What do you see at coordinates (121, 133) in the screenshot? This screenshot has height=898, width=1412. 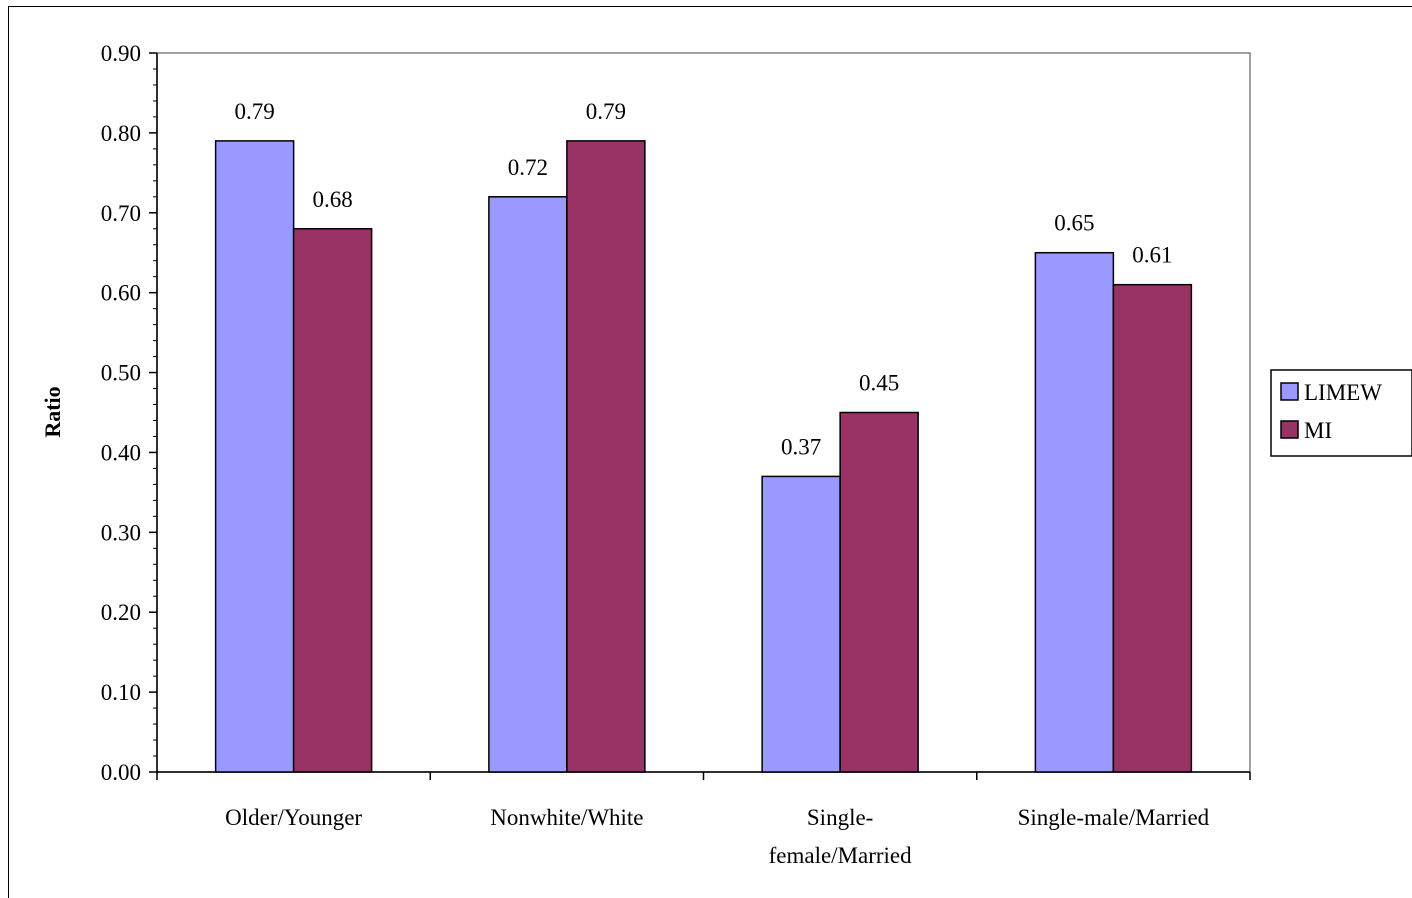 I see `y-tick-label: 0.80` at bounding box center [121, 133].